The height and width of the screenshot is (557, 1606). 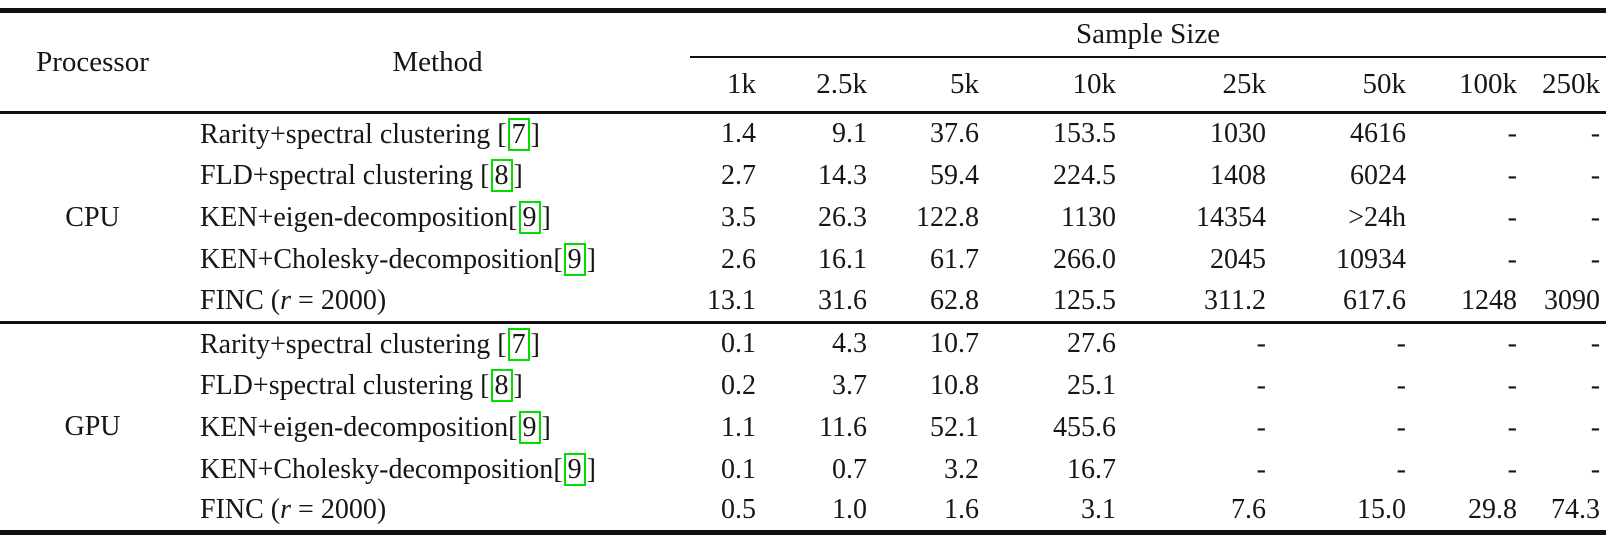 I want to click on method-cell: KEN+Cholesky-decomposition[9], so click(x=437, y=260).